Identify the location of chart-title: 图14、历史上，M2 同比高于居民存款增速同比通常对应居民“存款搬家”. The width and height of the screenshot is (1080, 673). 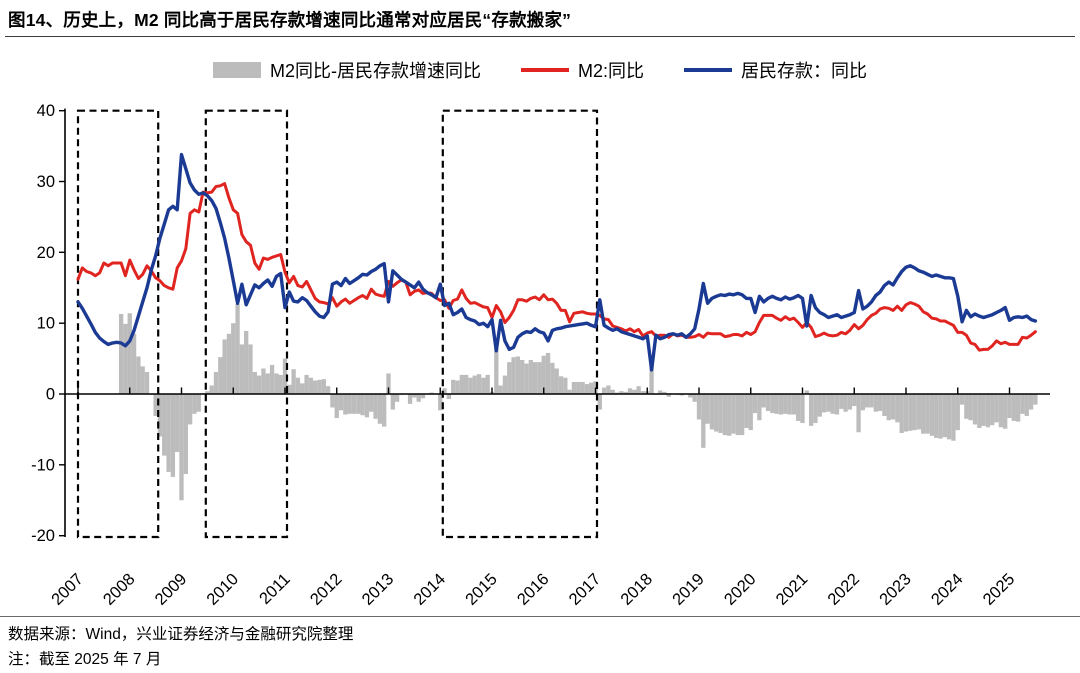
(290, 20).